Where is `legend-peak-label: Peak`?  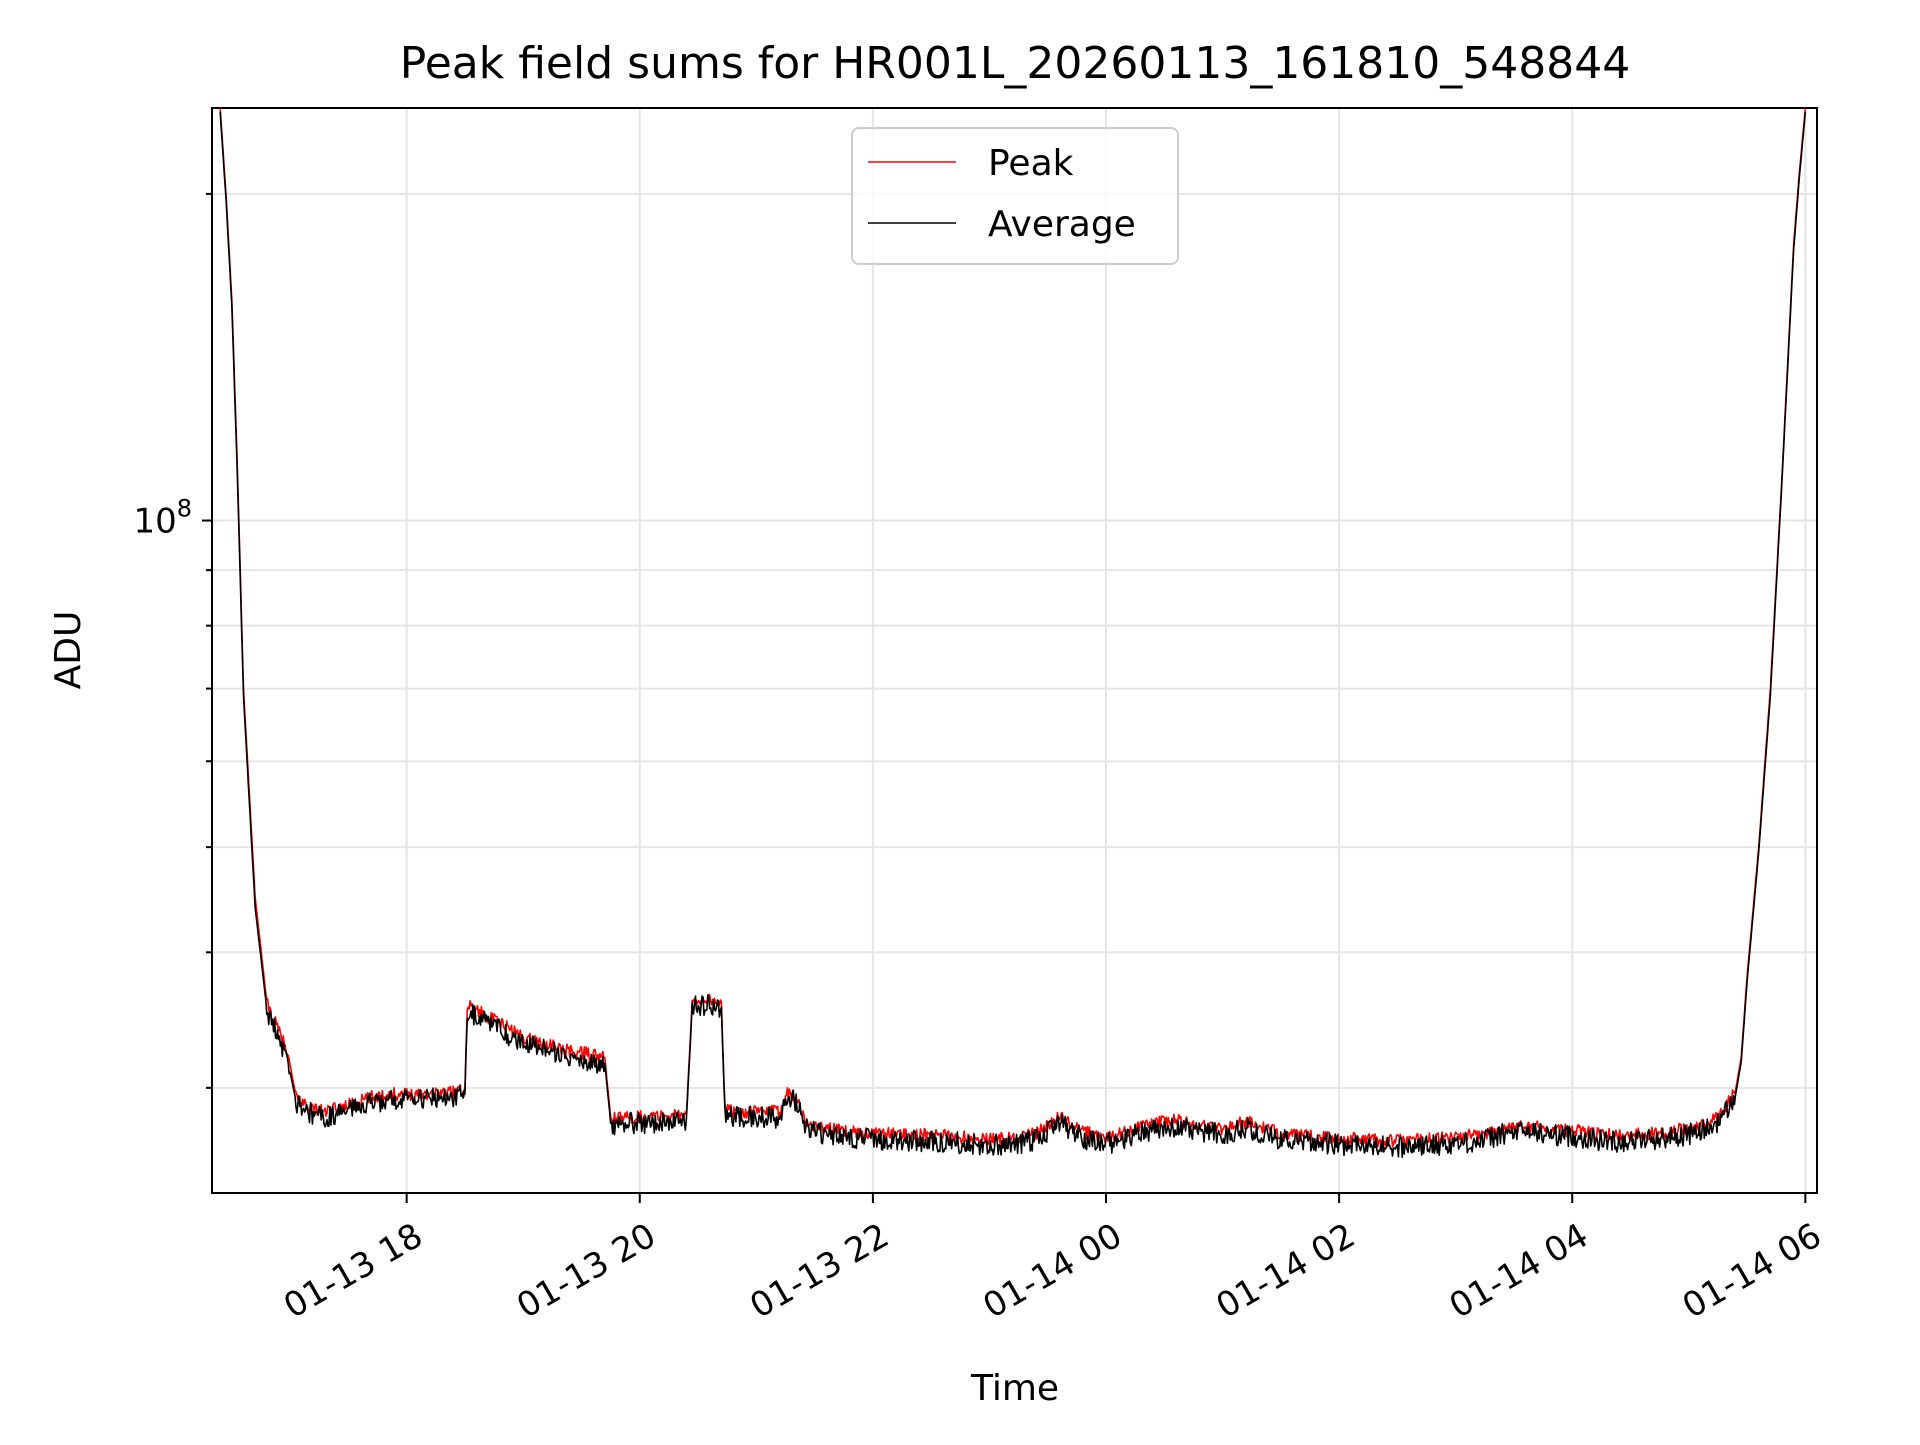
legend-peak-label: Peak is located at coordinates (1031, 163).